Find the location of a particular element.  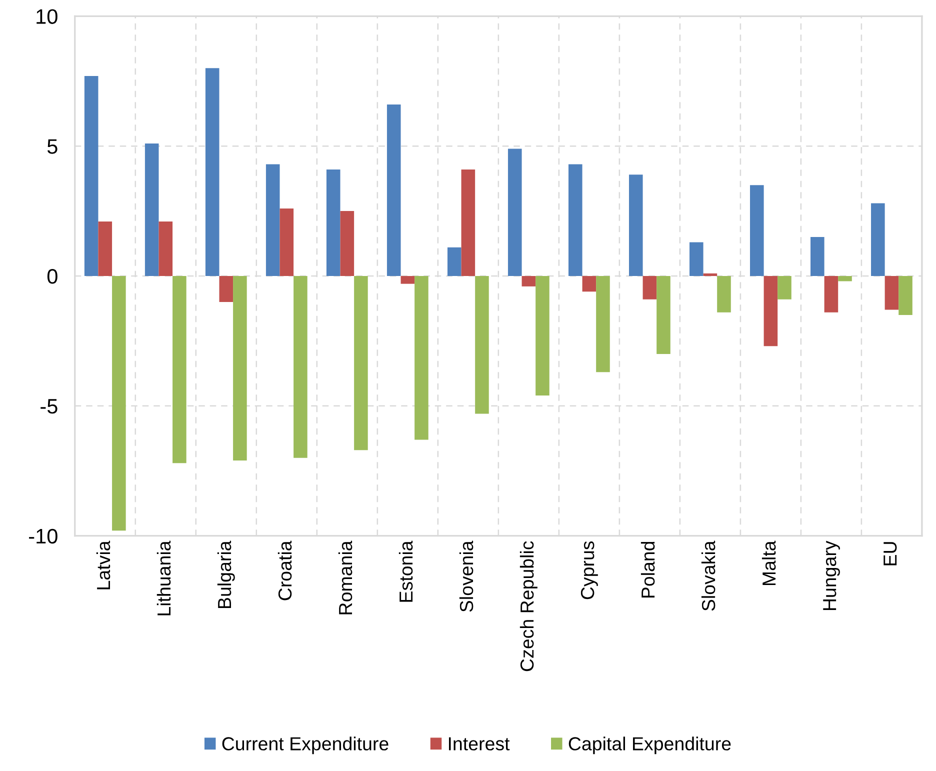

x-tick-label: Bulgaria is located at coordinates (226, 574).